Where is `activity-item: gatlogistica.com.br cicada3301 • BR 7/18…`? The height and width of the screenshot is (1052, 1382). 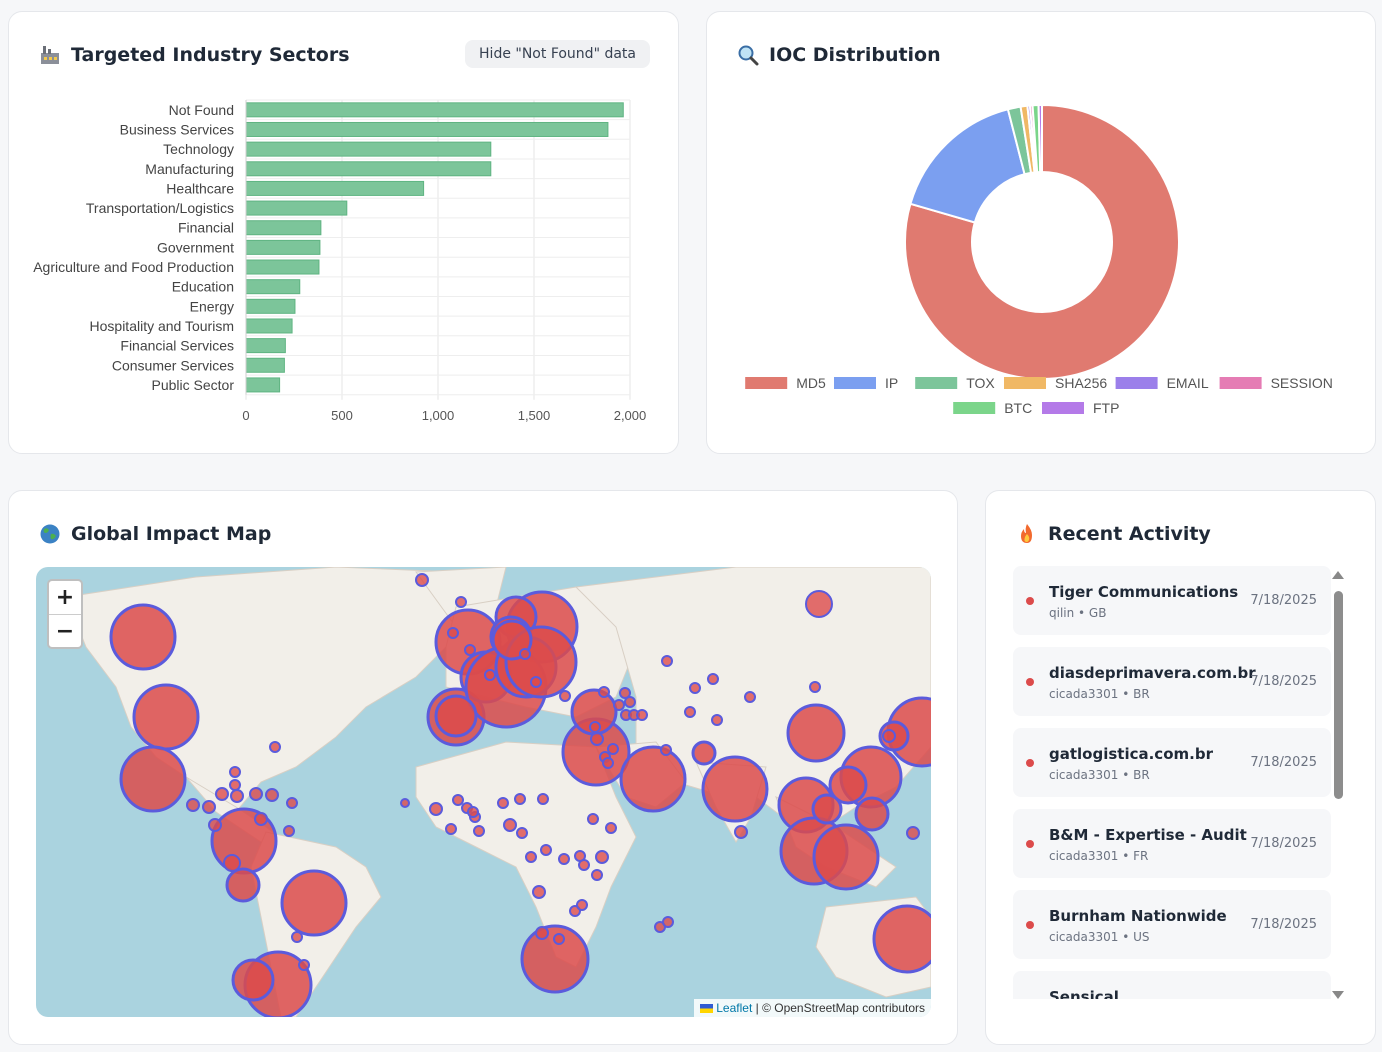
activity-item: gatlogistica.com.br cicada3301 • BR 7/18… is located at coordinates (1172, 762).